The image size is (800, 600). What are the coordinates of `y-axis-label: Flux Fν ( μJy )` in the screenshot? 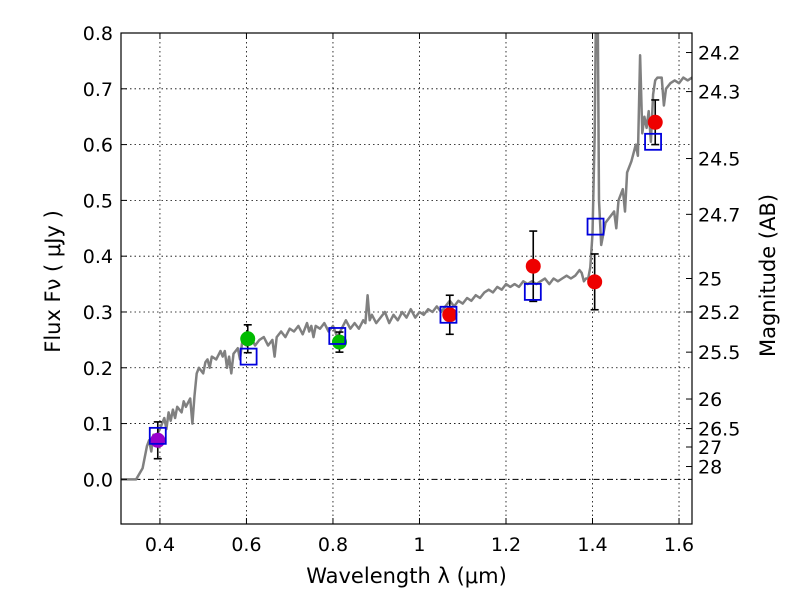 It's located at (53, 281).